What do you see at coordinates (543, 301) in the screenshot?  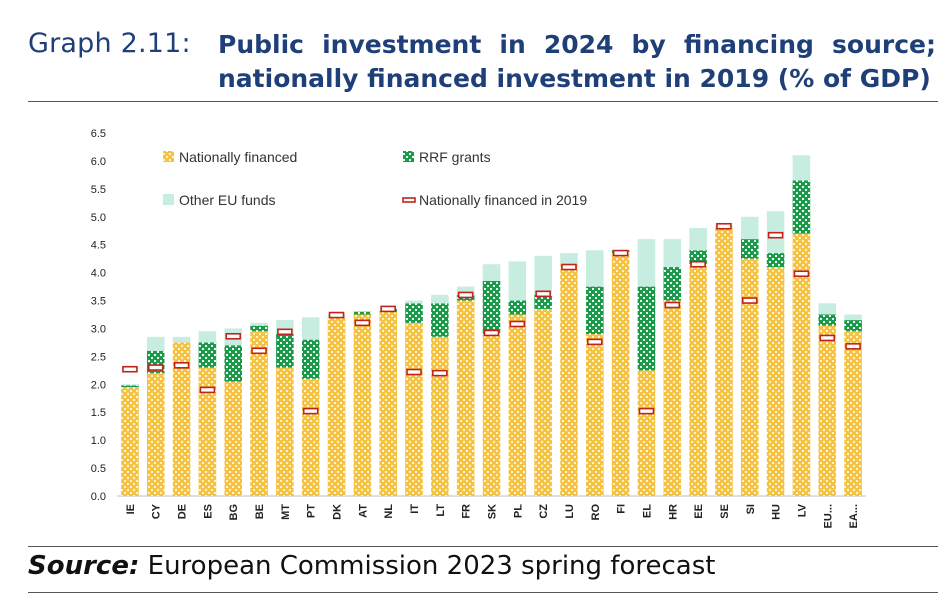 I see `bar-rrf-grants-cz` at bounding box center [543, 301].